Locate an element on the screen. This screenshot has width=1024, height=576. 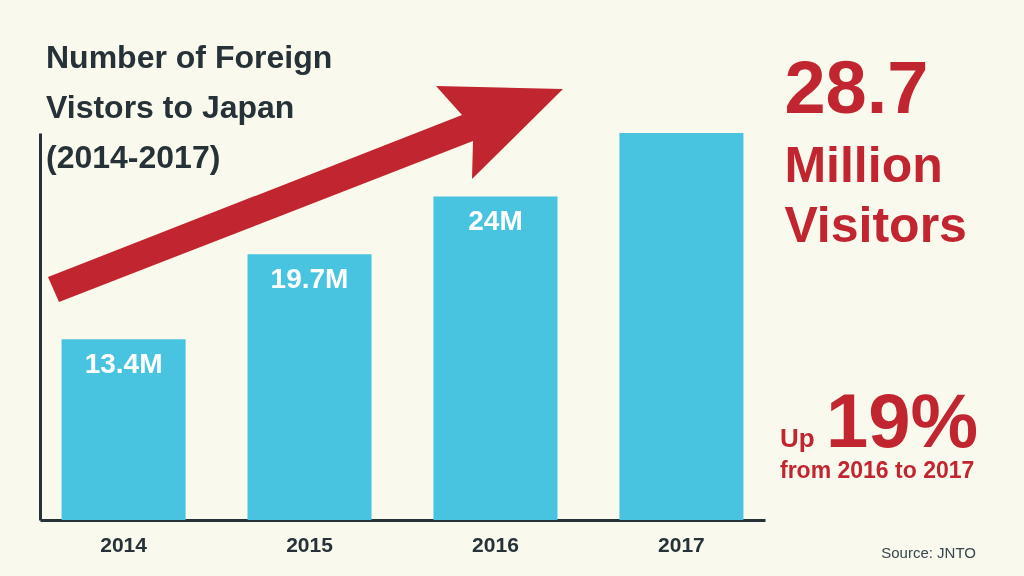
x-tick-label: 2014 is located at coordinates (124, 544).